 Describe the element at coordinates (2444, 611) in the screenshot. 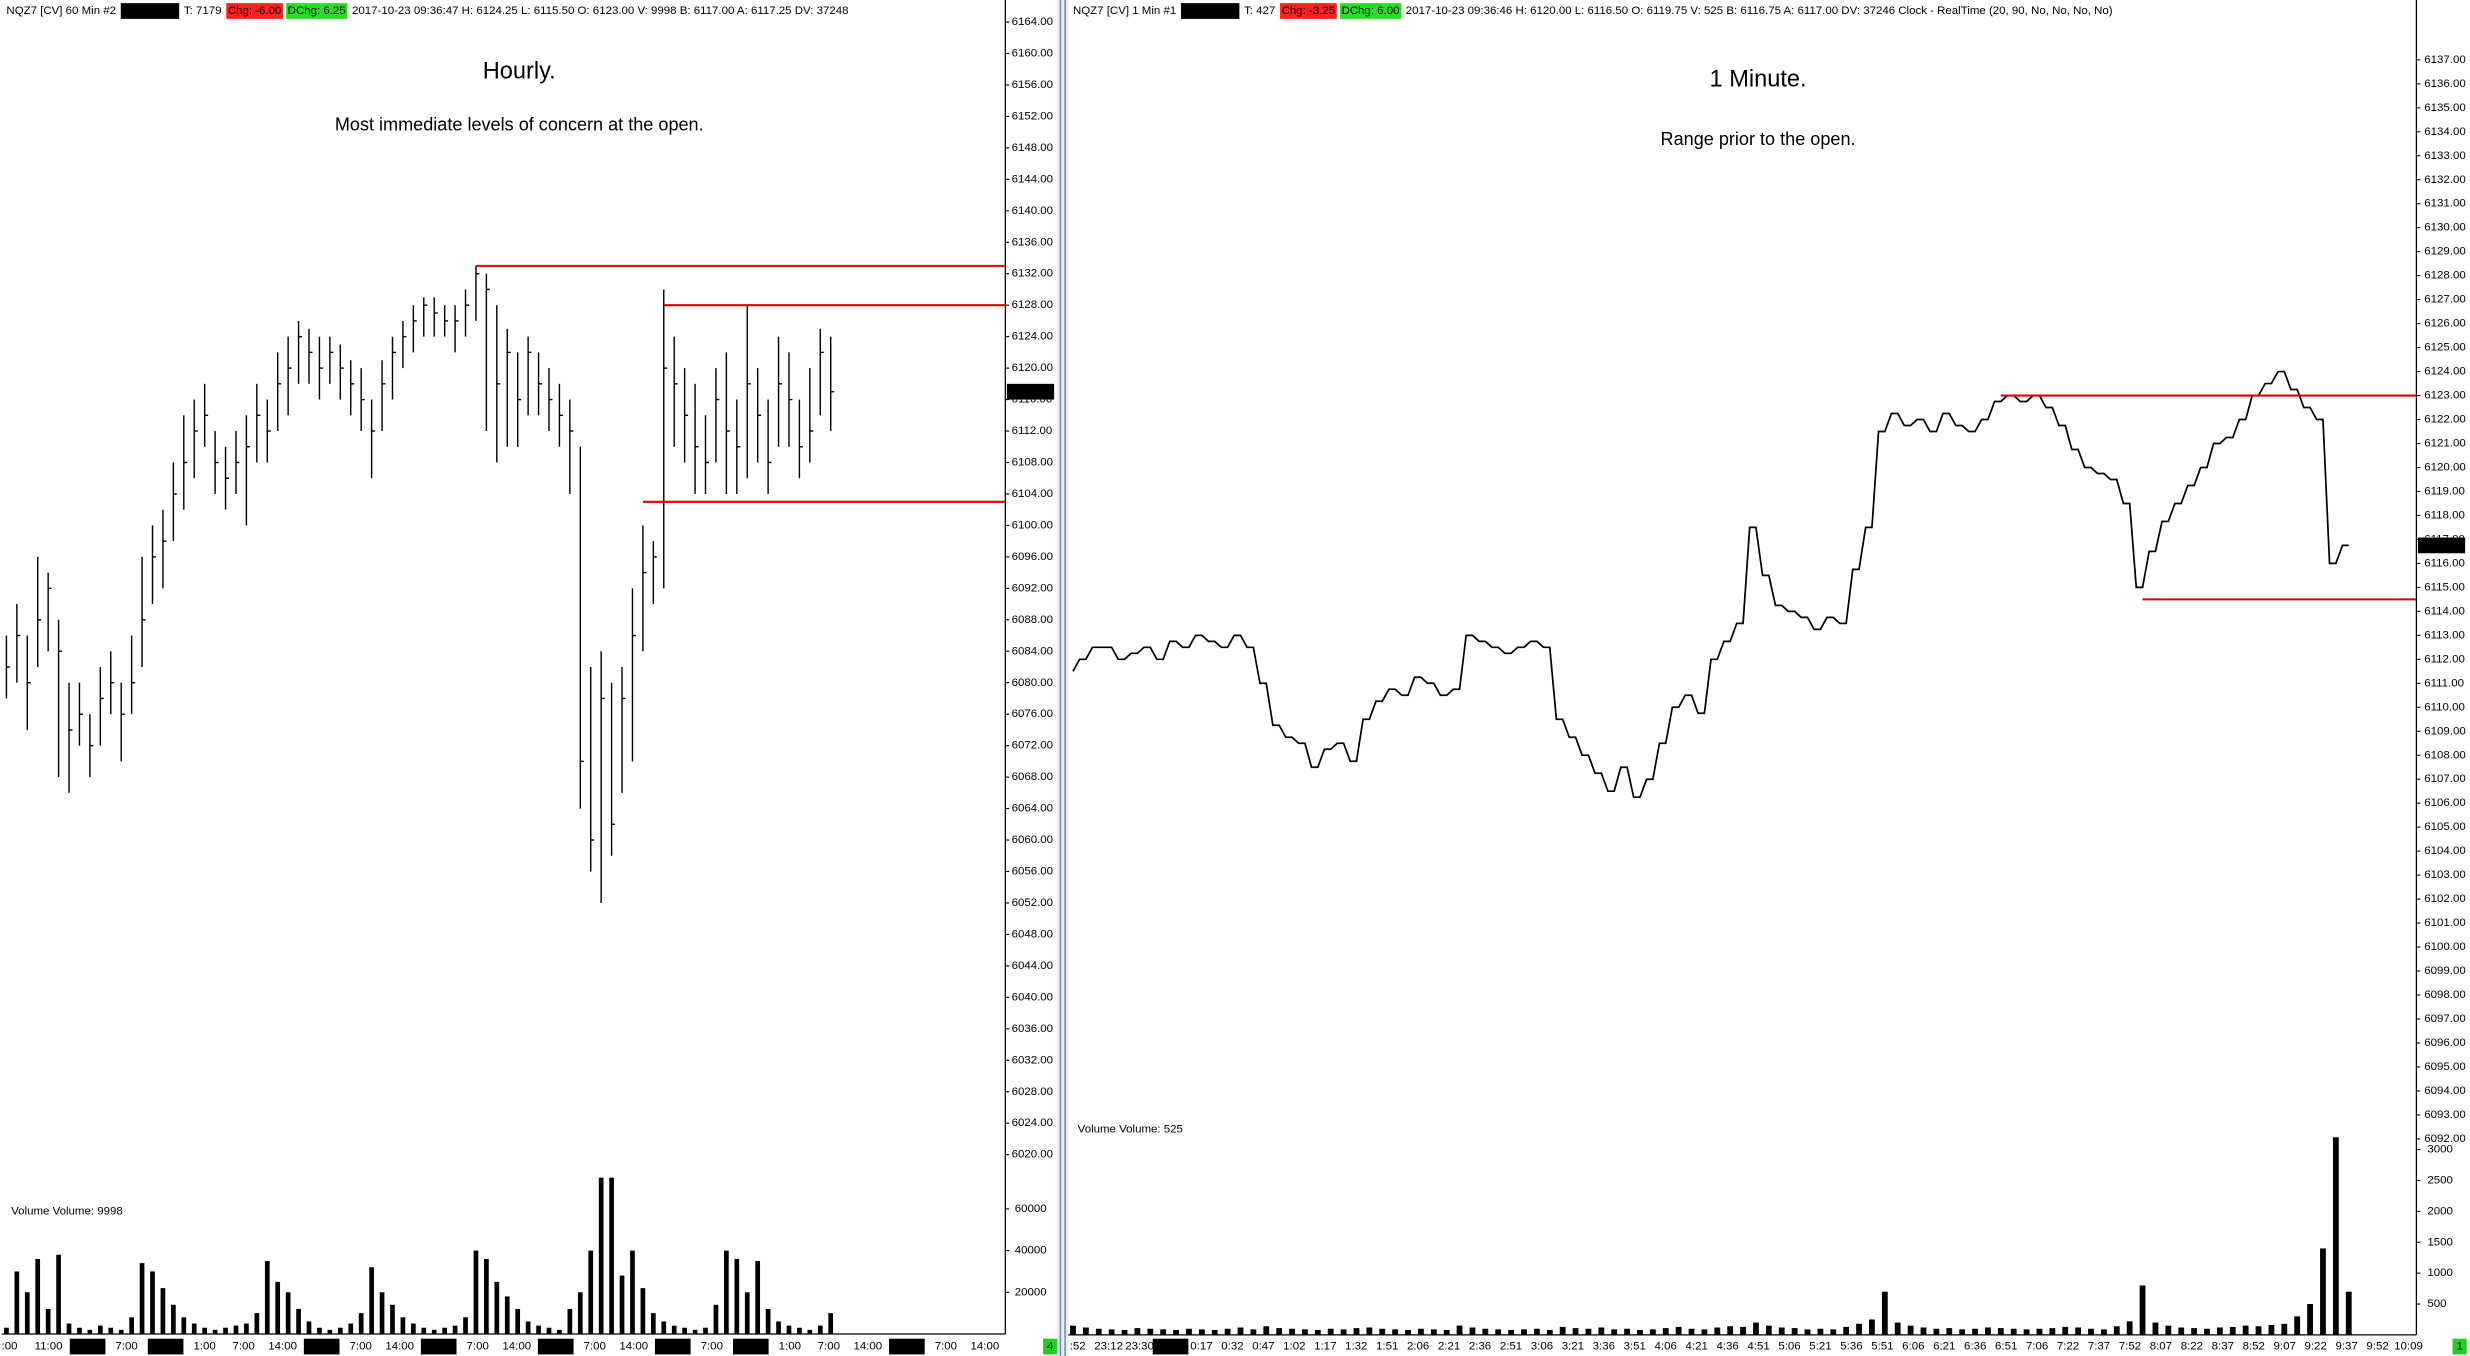

I see `y-tick-label: 6114.00` at that location.